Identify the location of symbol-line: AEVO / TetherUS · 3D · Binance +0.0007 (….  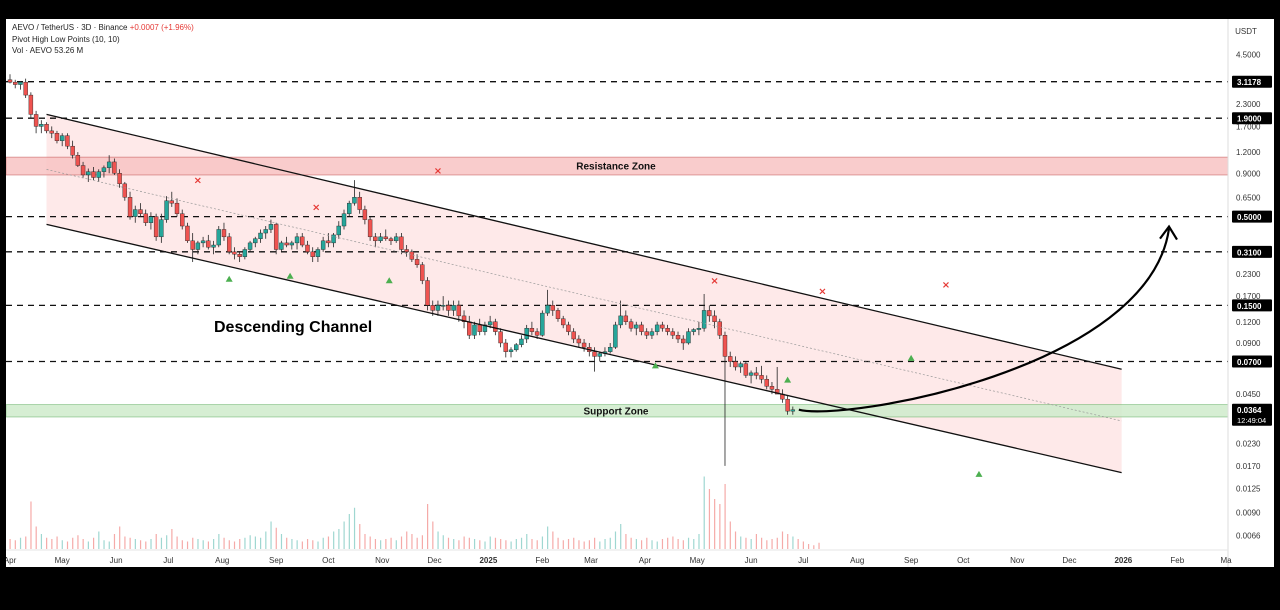
(103, 28).